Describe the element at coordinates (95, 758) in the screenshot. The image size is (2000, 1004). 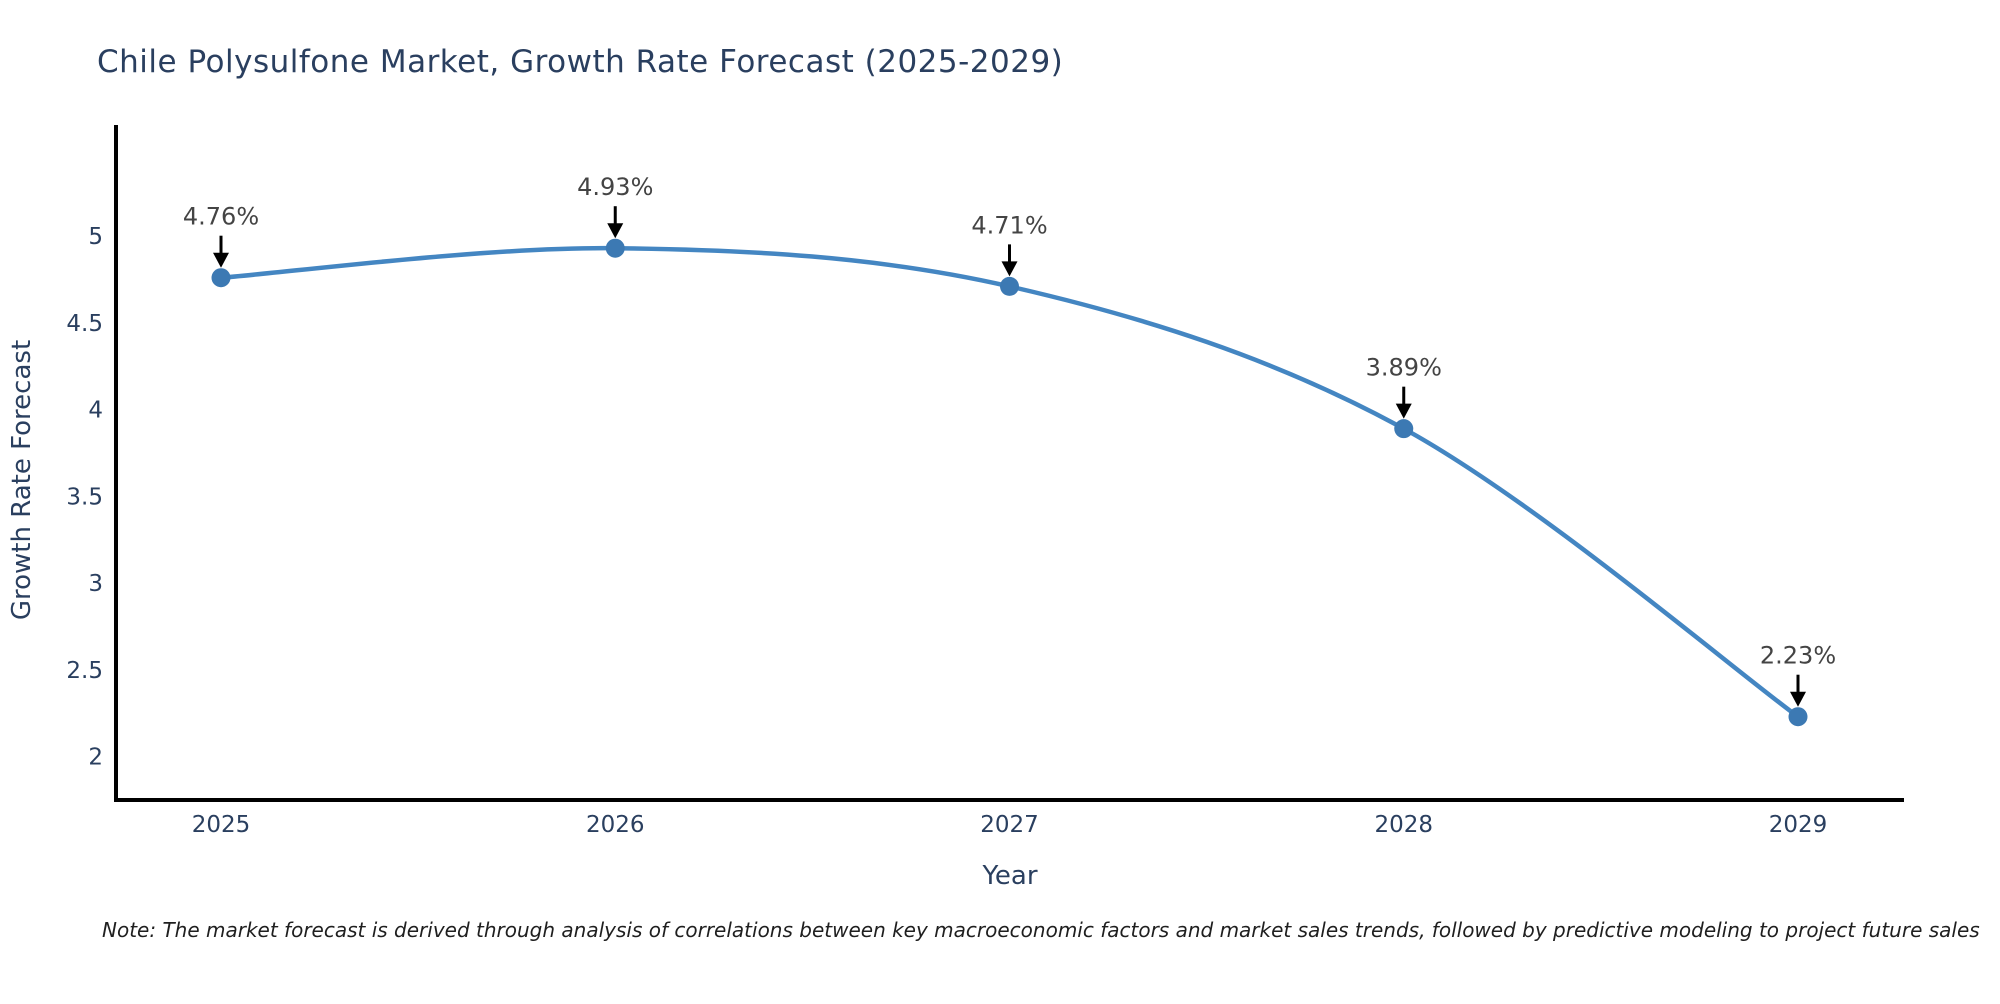
I see `y-tick-label: 2` at that location.